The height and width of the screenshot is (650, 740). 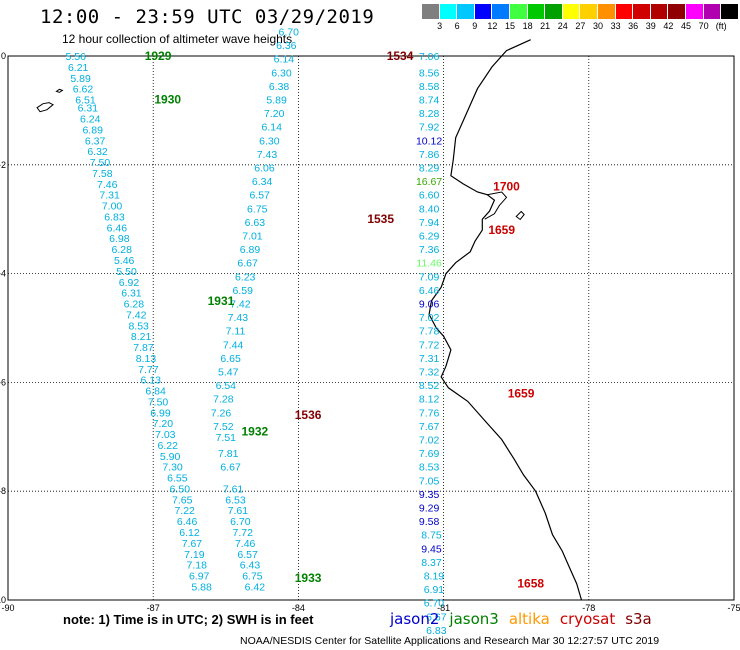 I want to click on x-tick-label: -87, so click(x=153, y=608).